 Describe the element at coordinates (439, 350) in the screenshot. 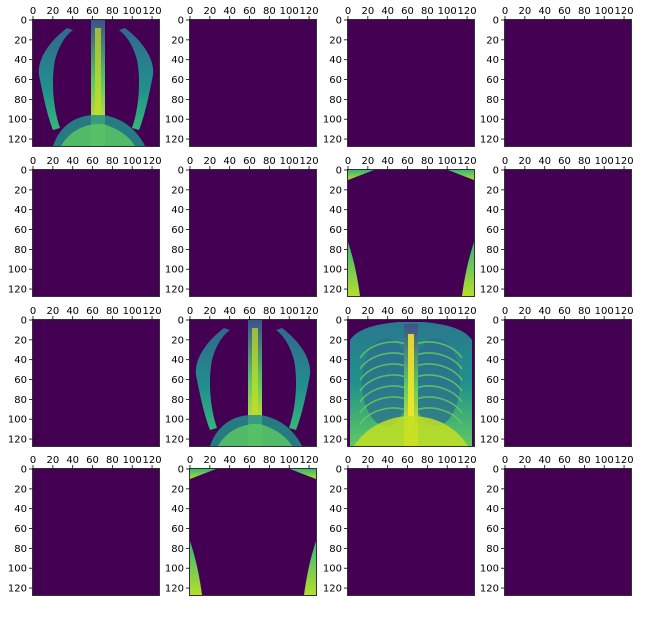

I see `rib-right` at that location.